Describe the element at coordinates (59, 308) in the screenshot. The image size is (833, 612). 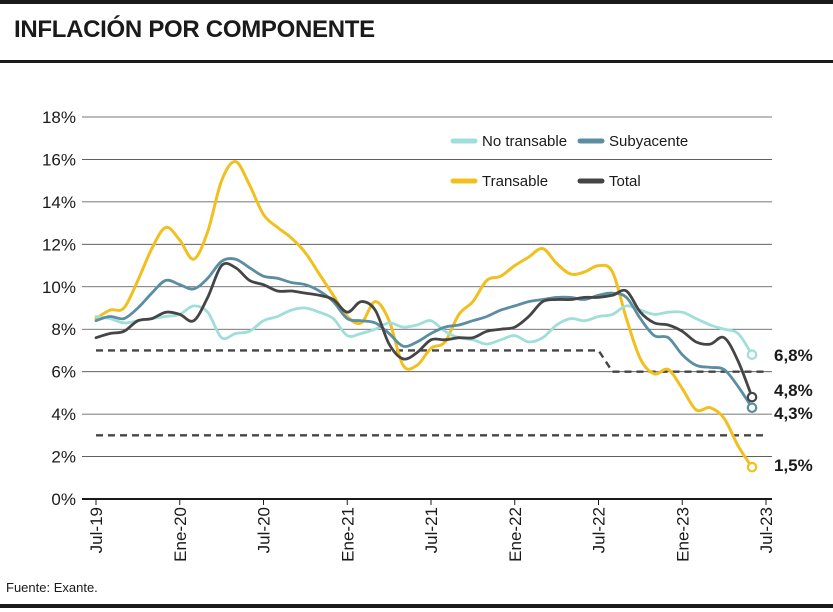
I see `y-axis-tick-labels: 0% 2% 4% 6% 8% 10% 12% 14% 16% 18%` at that location.